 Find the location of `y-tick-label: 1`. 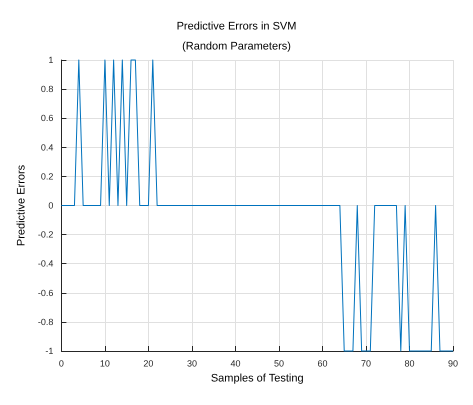

y-tick-label: 1 is located at coordinates (51, 60).